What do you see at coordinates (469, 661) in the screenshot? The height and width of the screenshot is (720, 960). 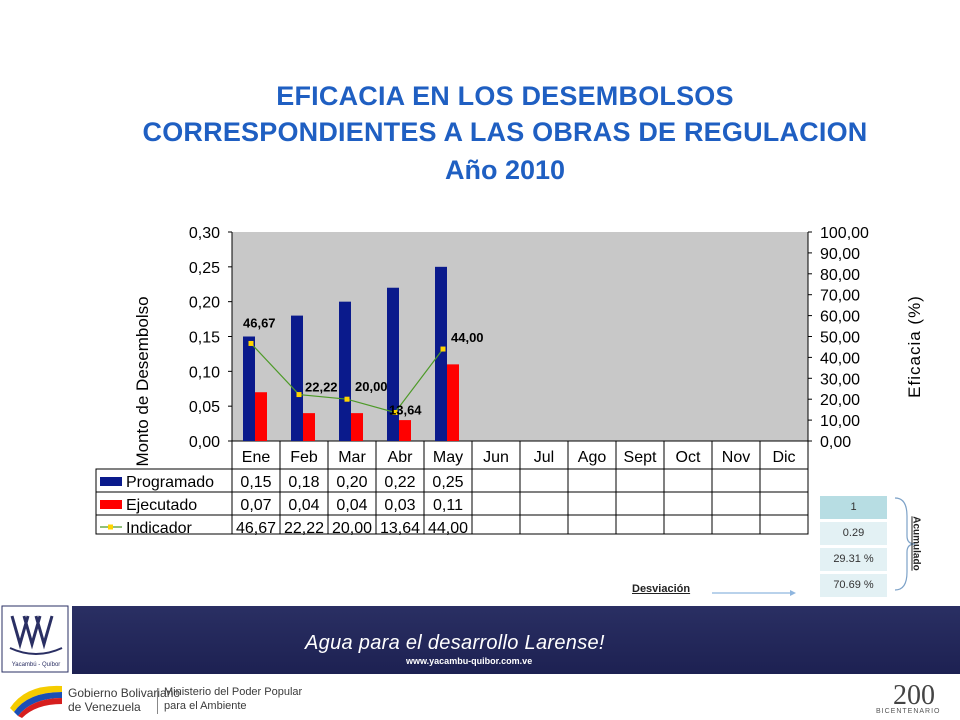 I see `website: www.yacambu-quibor.com.ve` at bounding box center [469, 661].